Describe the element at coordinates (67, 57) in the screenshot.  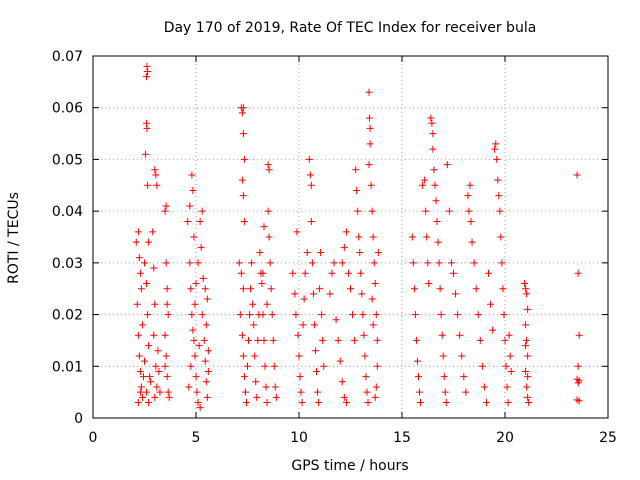
I see `y-tick-label: 0.07` at that location.